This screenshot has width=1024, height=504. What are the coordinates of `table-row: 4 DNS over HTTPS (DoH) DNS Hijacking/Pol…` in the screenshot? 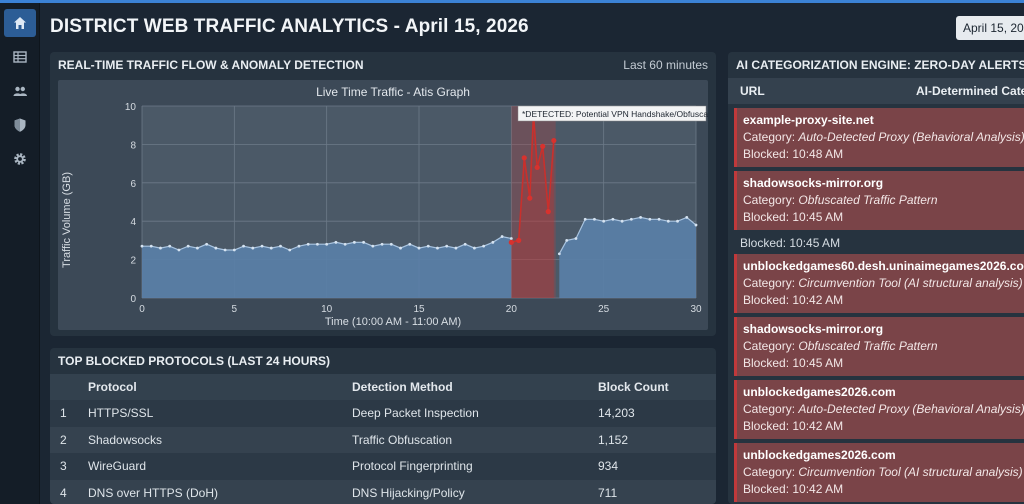 It's located at (383, 491).